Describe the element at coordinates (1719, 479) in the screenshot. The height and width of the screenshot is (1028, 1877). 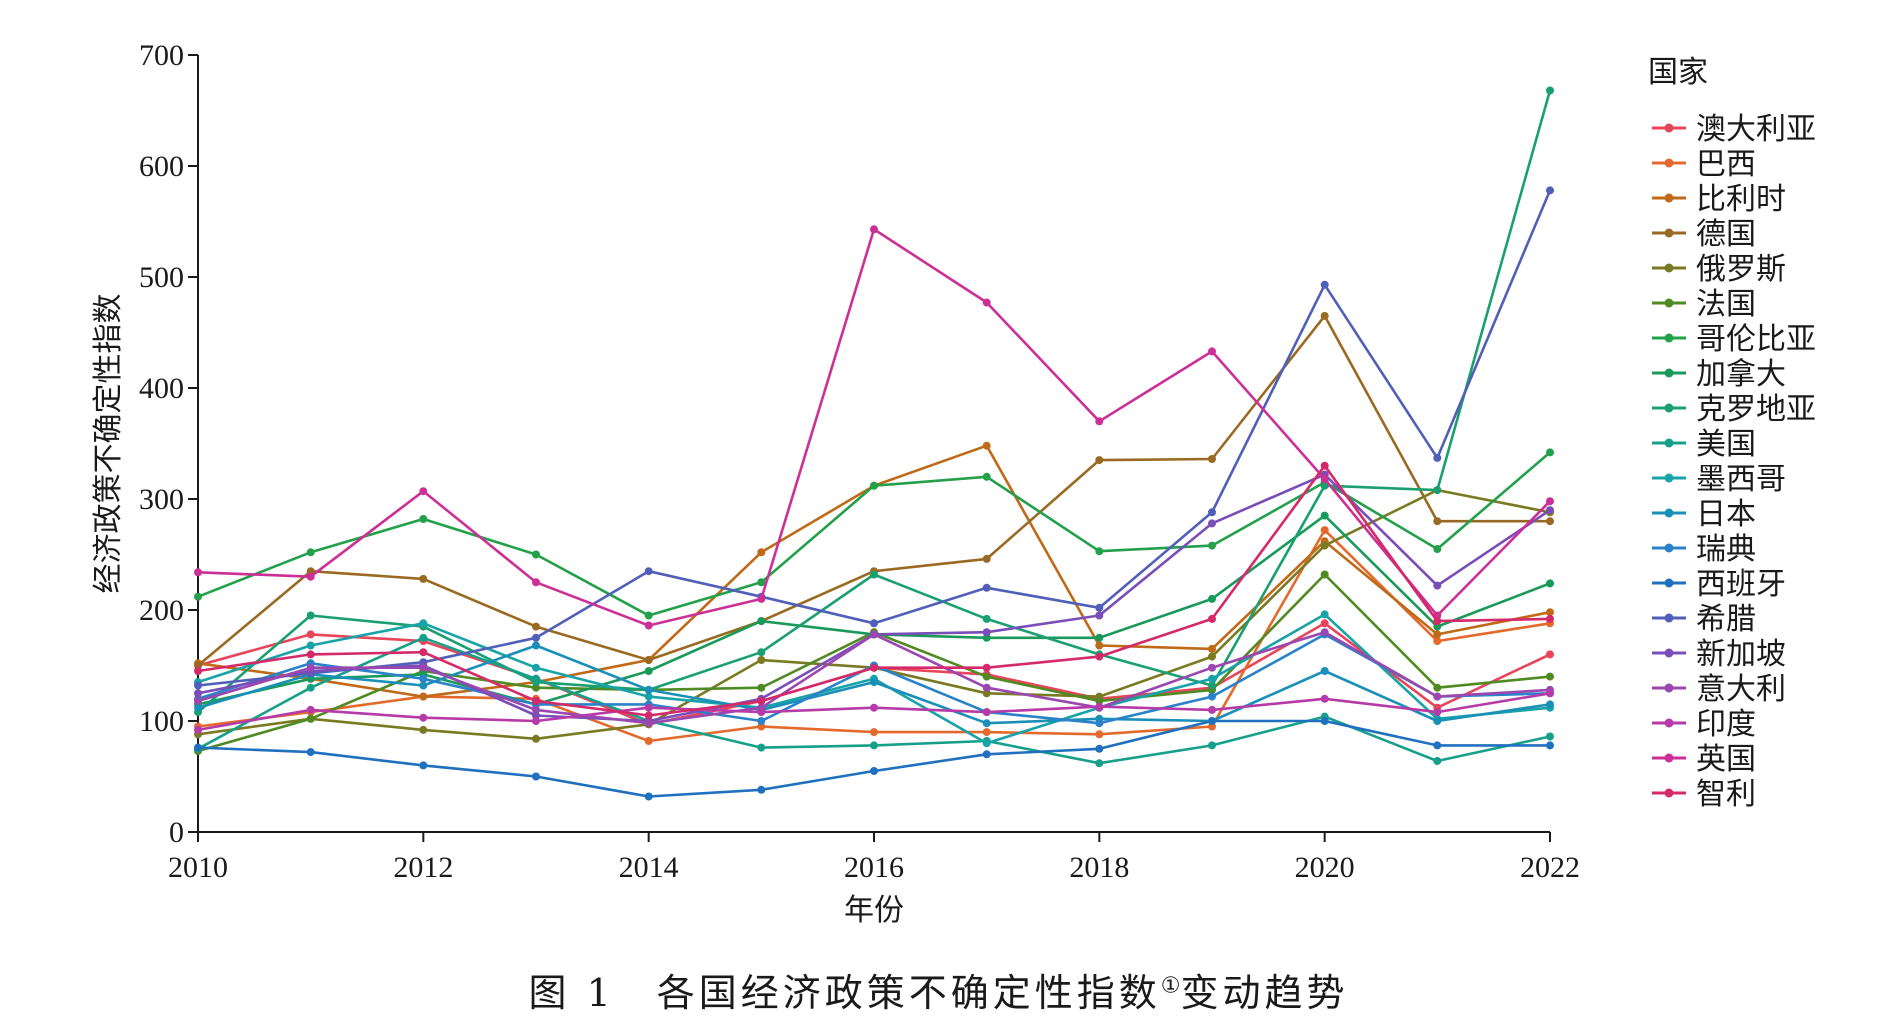
I see `legend-item: 墨西哥` at that location.